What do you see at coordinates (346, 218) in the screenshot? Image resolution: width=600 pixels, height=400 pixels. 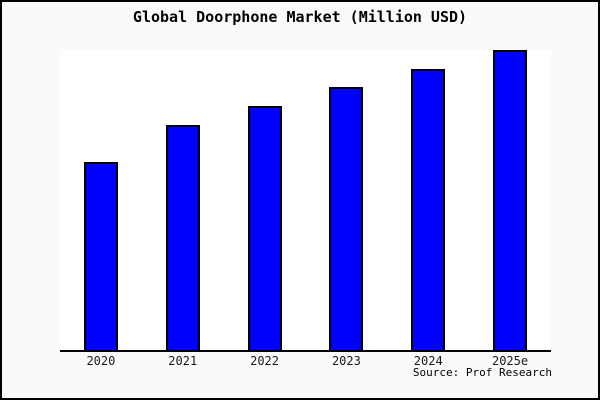 I see `bar-2023` at bounding box center [346, 218].